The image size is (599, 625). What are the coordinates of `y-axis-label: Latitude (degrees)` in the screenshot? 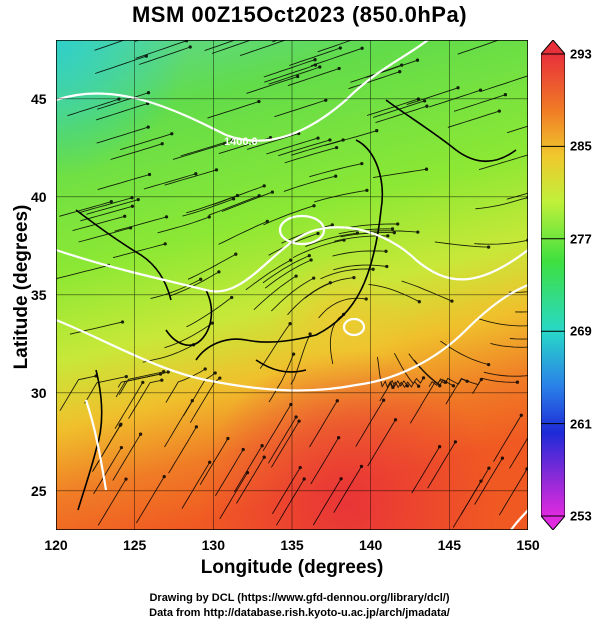 It's located at (21, 287).